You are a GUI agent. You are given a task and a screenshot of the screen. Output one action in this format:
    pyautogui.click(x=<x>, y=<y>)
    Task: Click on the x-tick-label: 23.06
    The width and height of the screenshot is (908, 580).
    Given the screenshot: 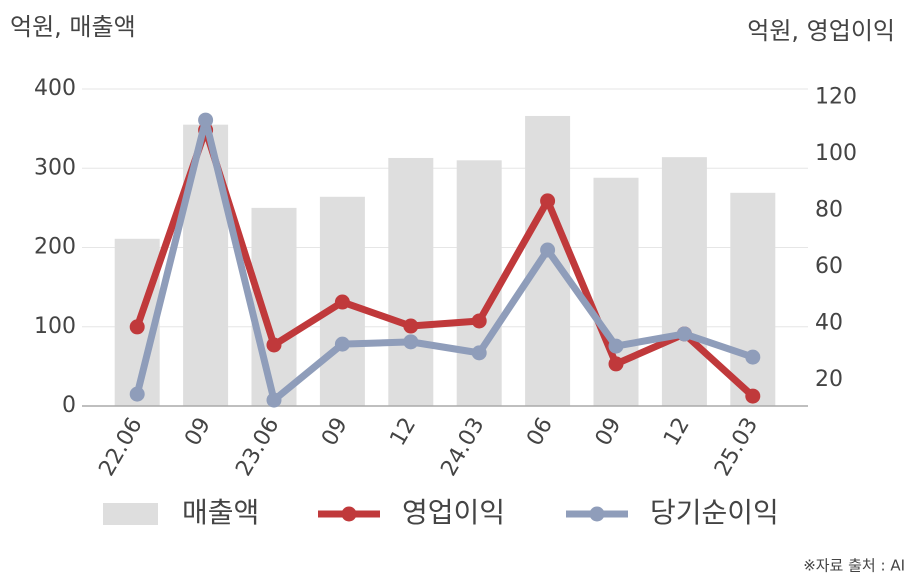 What is the action you would take?
    pyautogui.click(x=257, y=447)
    